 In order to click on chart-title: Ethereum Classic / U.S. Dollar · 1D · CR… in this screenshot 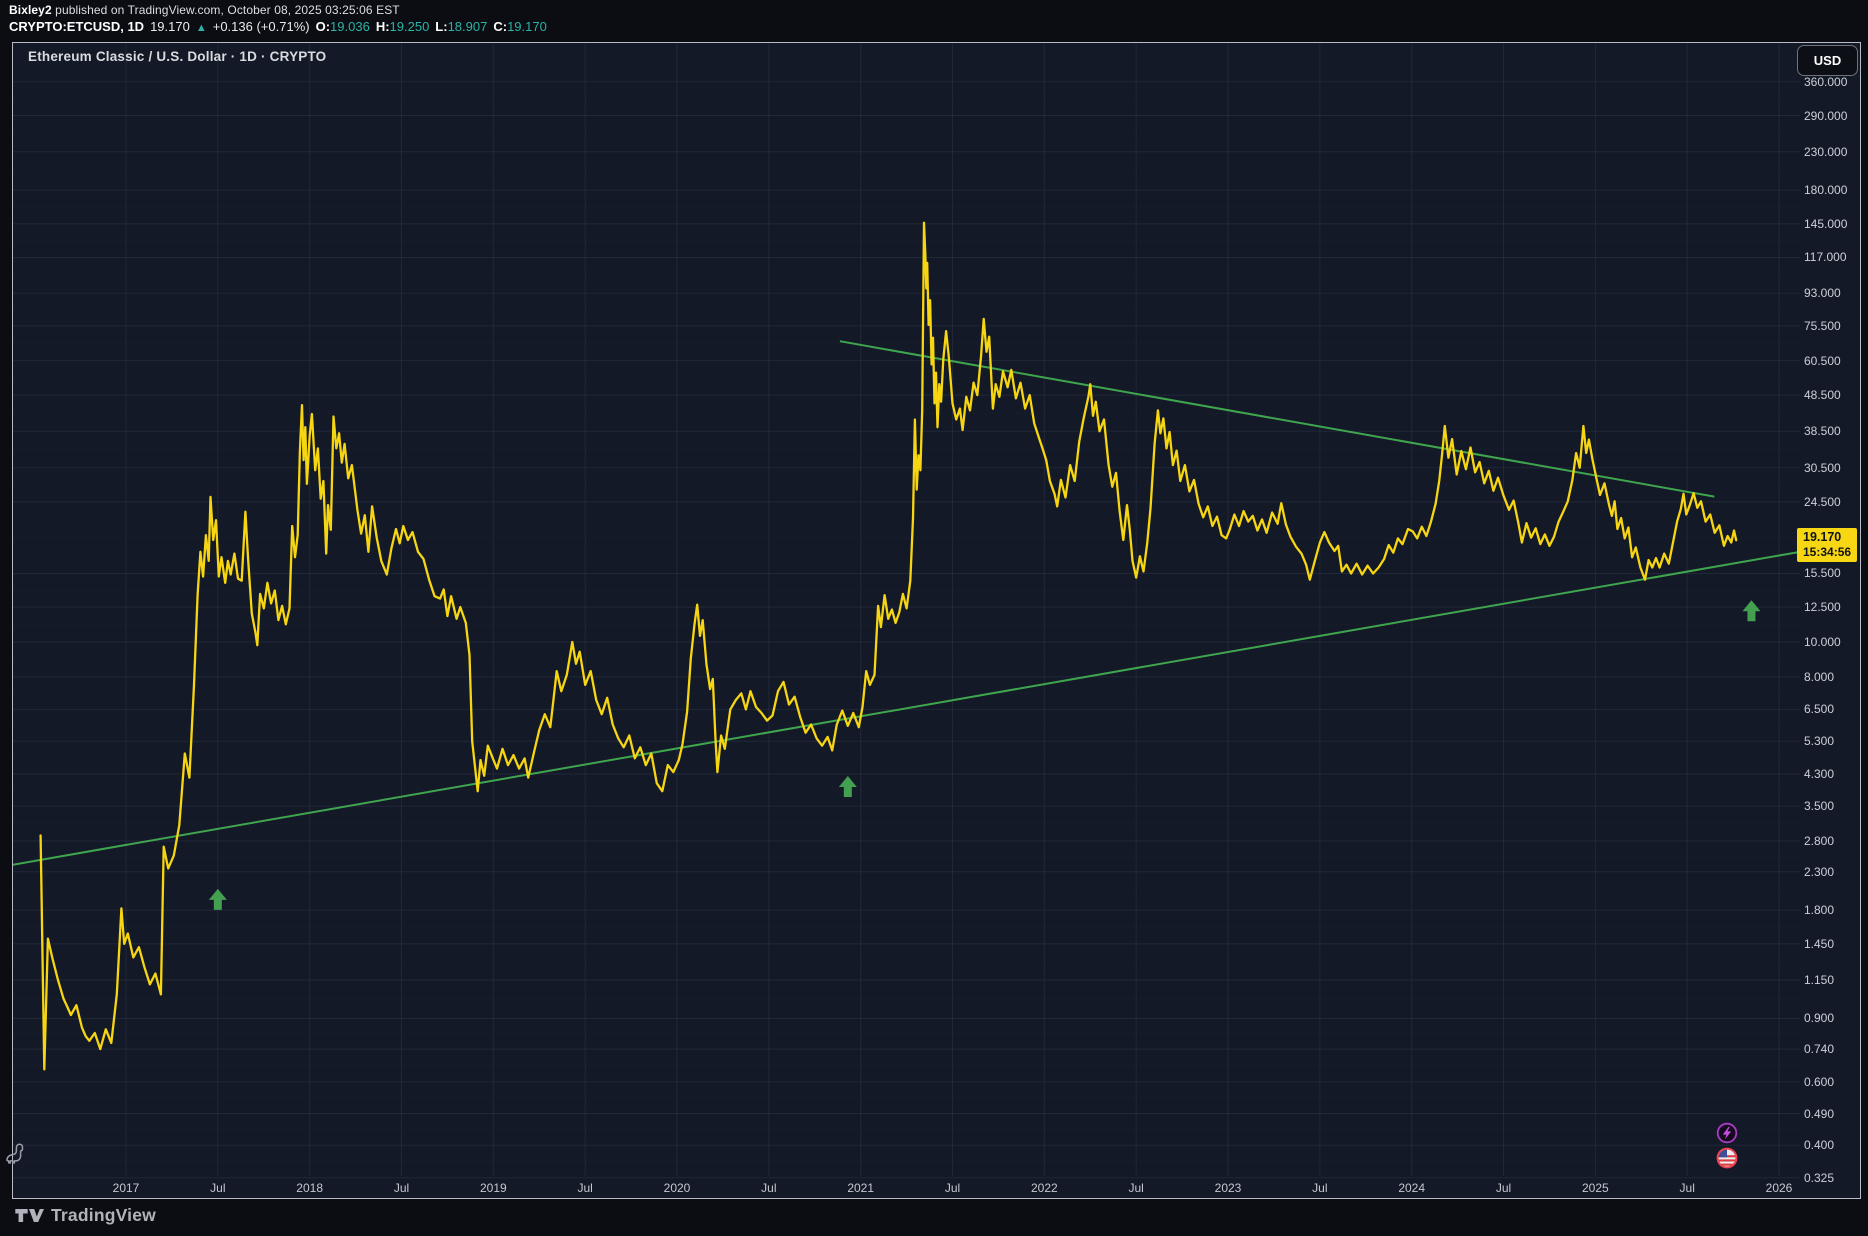, I will do `click(177, 56)`.